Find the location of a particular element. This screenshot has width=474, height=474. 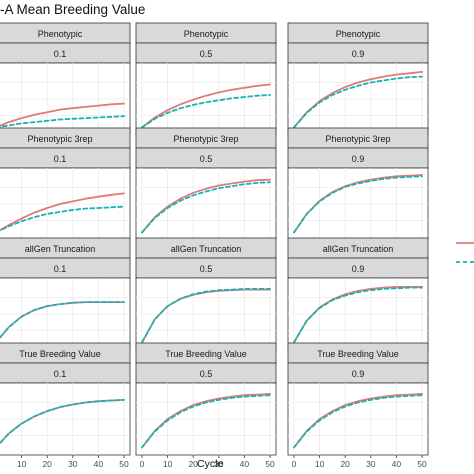

x-axis-label: Cycle is located at coordinates (210, 464).